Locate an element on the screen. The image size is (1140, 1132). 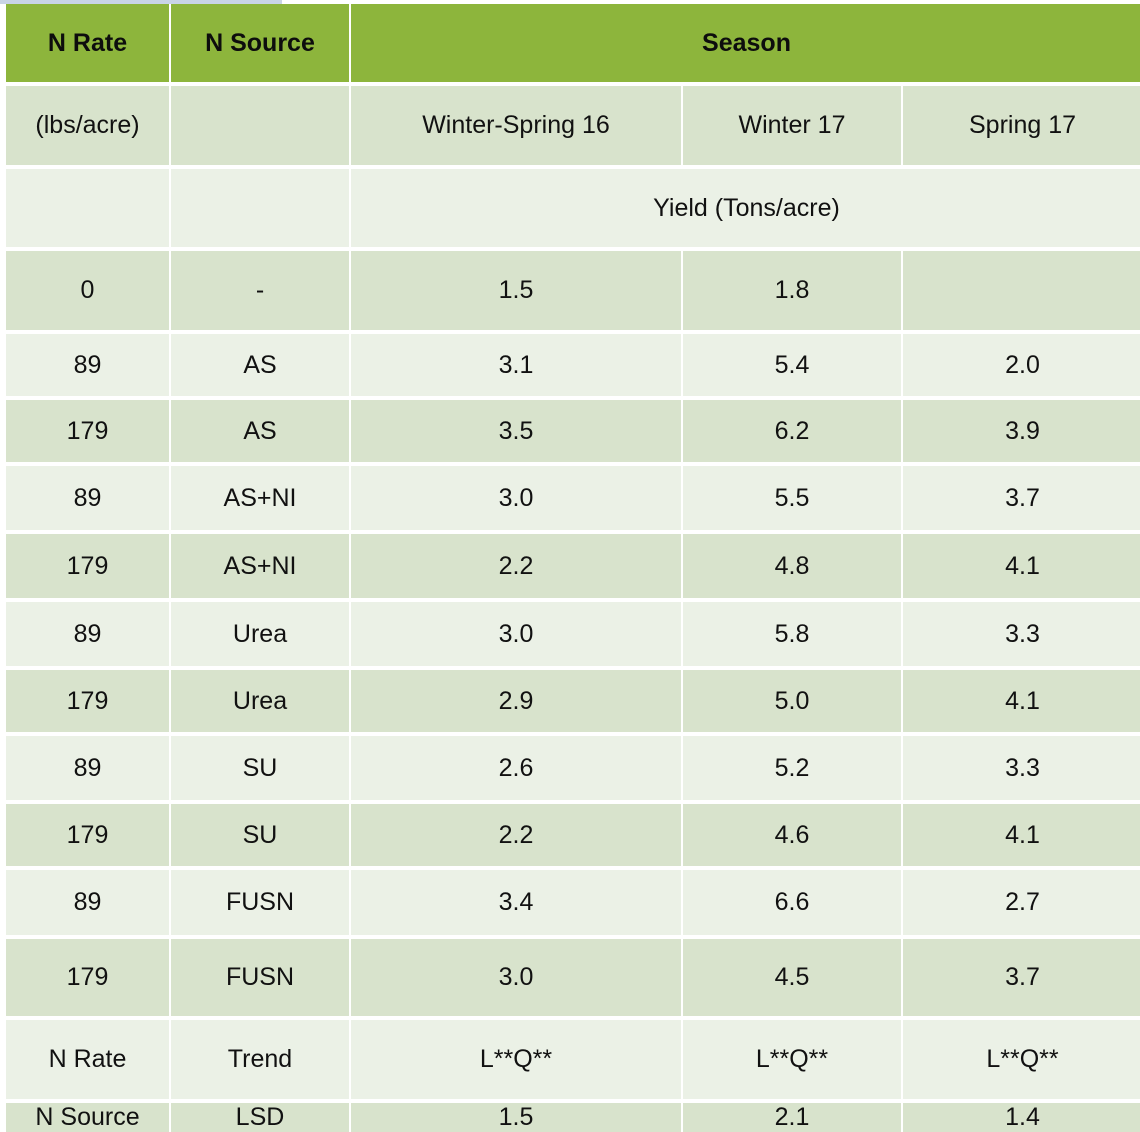
season-winter-17: Winter 17 is located at coordinates (792, 125).